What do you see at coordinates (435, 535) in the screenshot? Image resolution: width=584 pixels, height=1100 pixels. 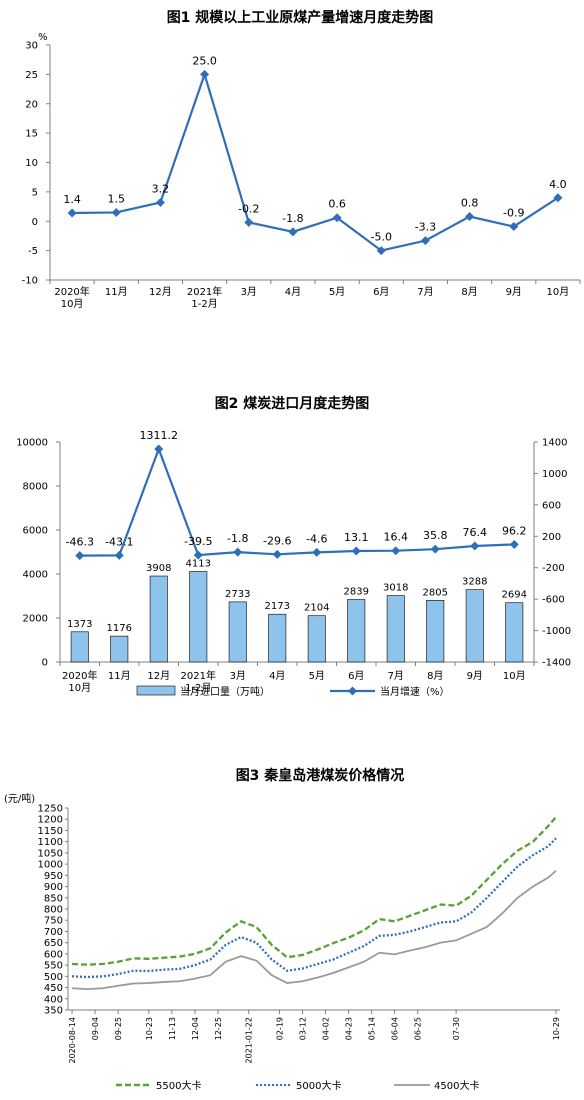 I see `data-label: 35.8` at bounding box center [435, 535].